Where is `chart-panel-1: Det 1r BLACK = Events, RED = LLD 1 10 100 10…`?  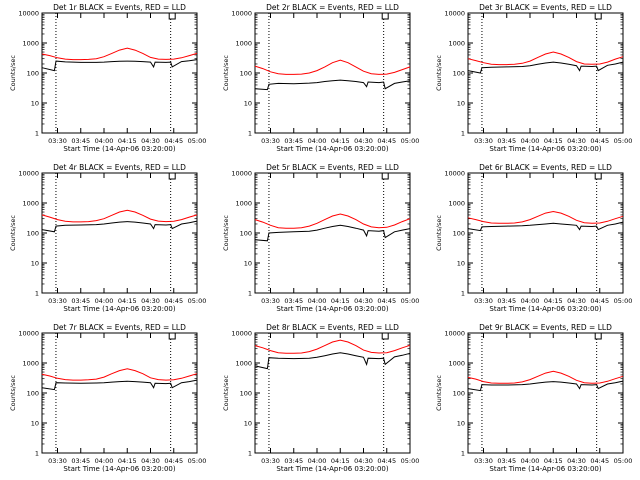 chart-panel-1: Det 1r BLACK = Events, RED = LLD 1 10 100 10… is located at coordinates (107, 78).